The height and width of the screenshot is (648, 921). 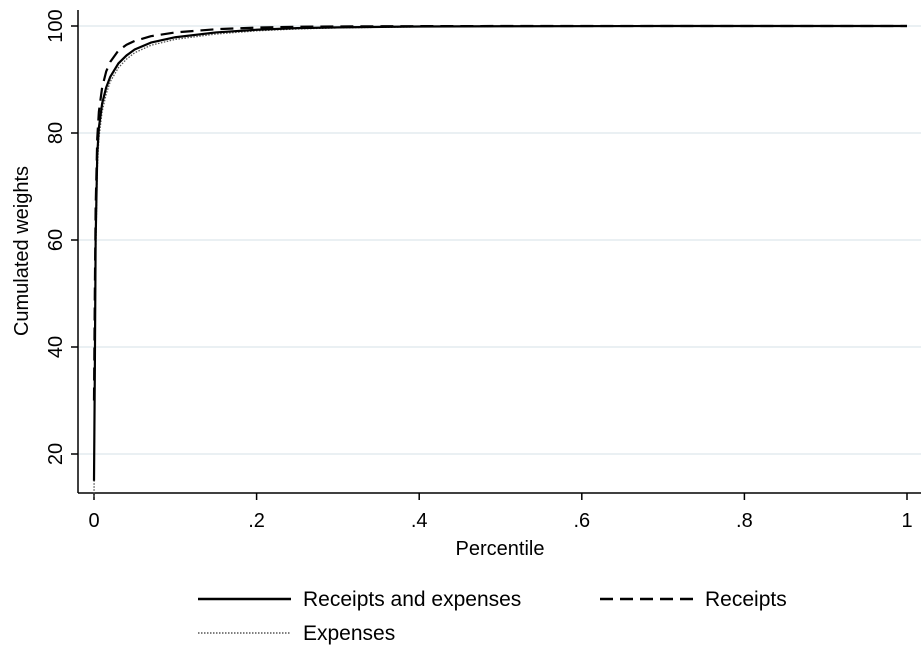 I want to click on legend-label-receipts-and-expenses: Receipts and expenses, so click(x=412, y=599).